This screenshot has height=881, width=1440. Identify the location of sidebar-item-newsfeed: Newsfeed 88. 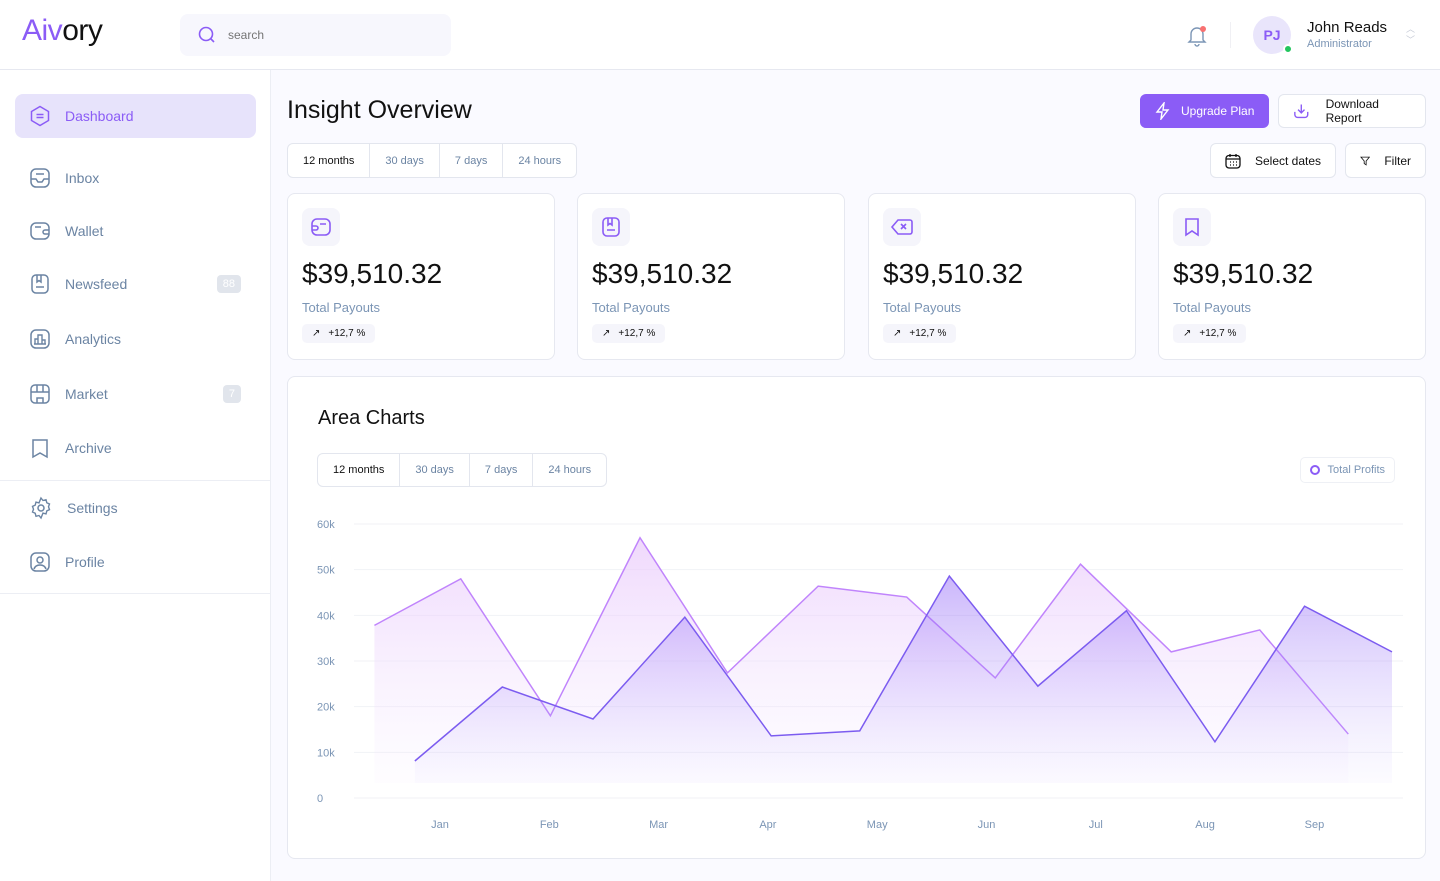
(135, 284).